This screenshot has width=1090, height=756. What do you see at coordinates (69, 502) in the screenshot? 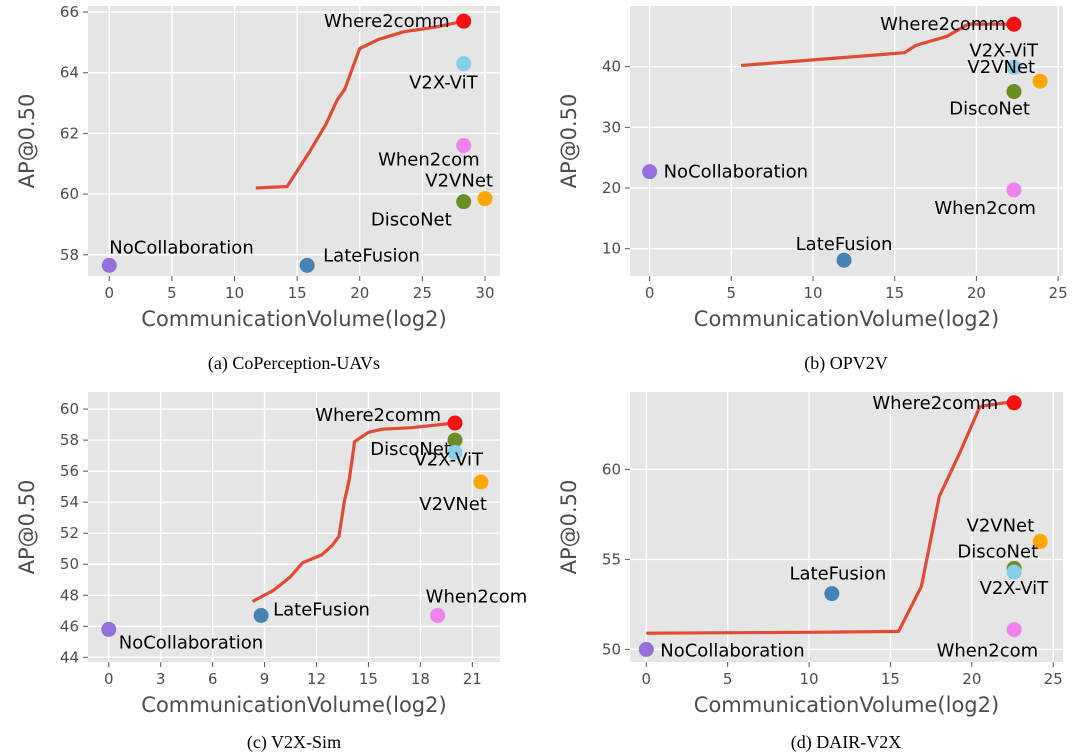
I see `y-tick-label: 54` at bounding box center [69, 502].